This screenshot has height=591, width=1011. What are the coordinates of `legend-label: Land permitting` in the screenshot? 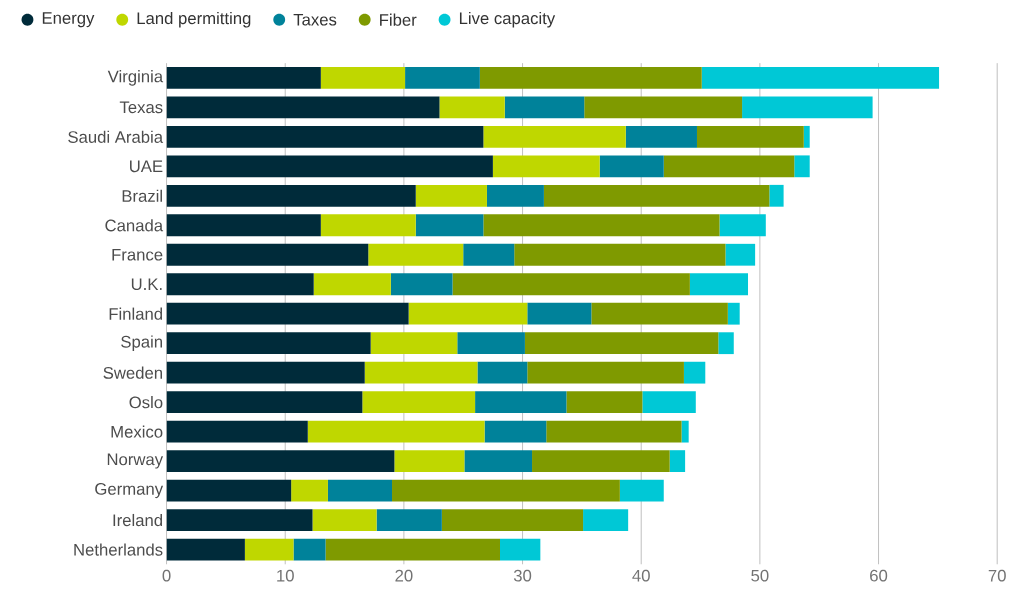 It's located at (194, 19).